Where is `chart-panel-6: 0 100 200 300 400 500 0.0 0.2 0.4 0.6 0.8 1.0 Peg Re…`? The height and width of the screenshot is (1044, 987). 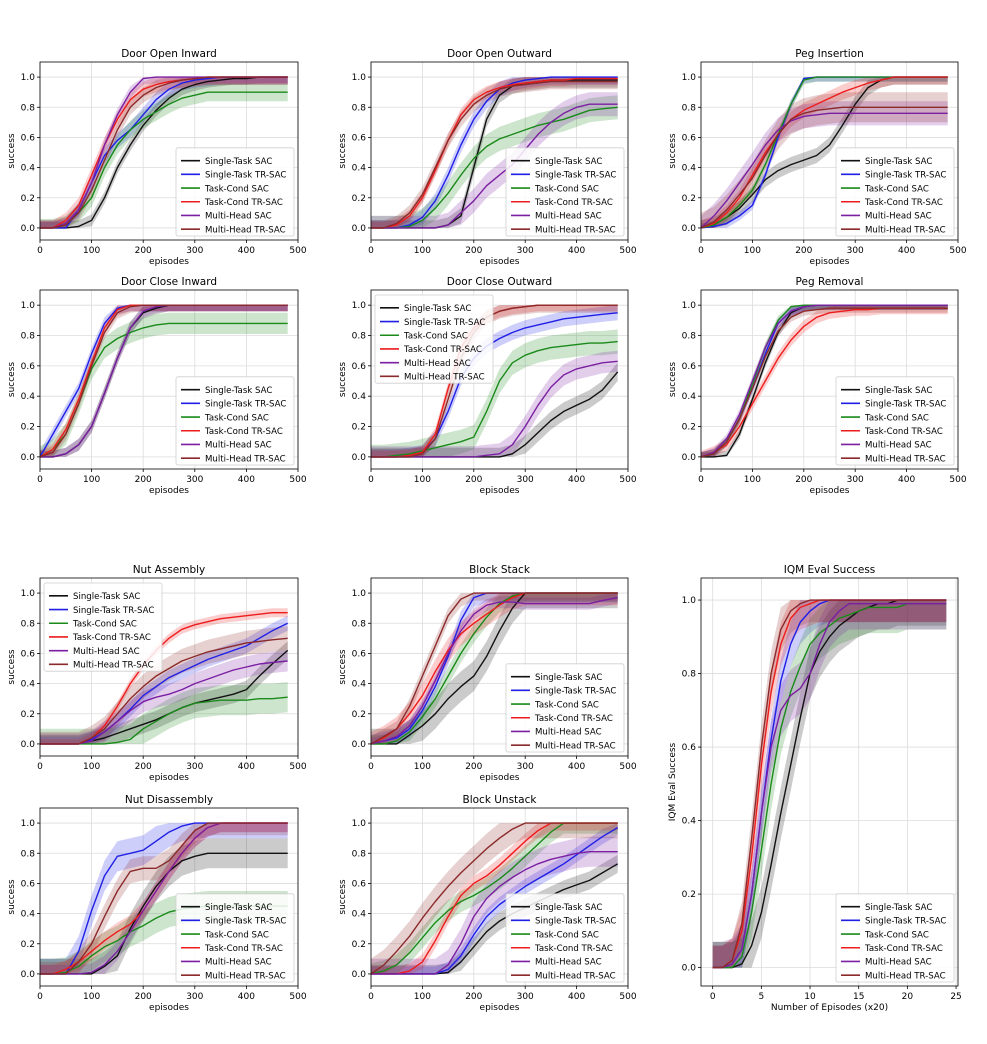 chart-panel-6: 0 100 200 300 400 500 0.0 0.2 0.4 0.6 0.8 1.0 Peg Re… is located at coordinates (817, 386).